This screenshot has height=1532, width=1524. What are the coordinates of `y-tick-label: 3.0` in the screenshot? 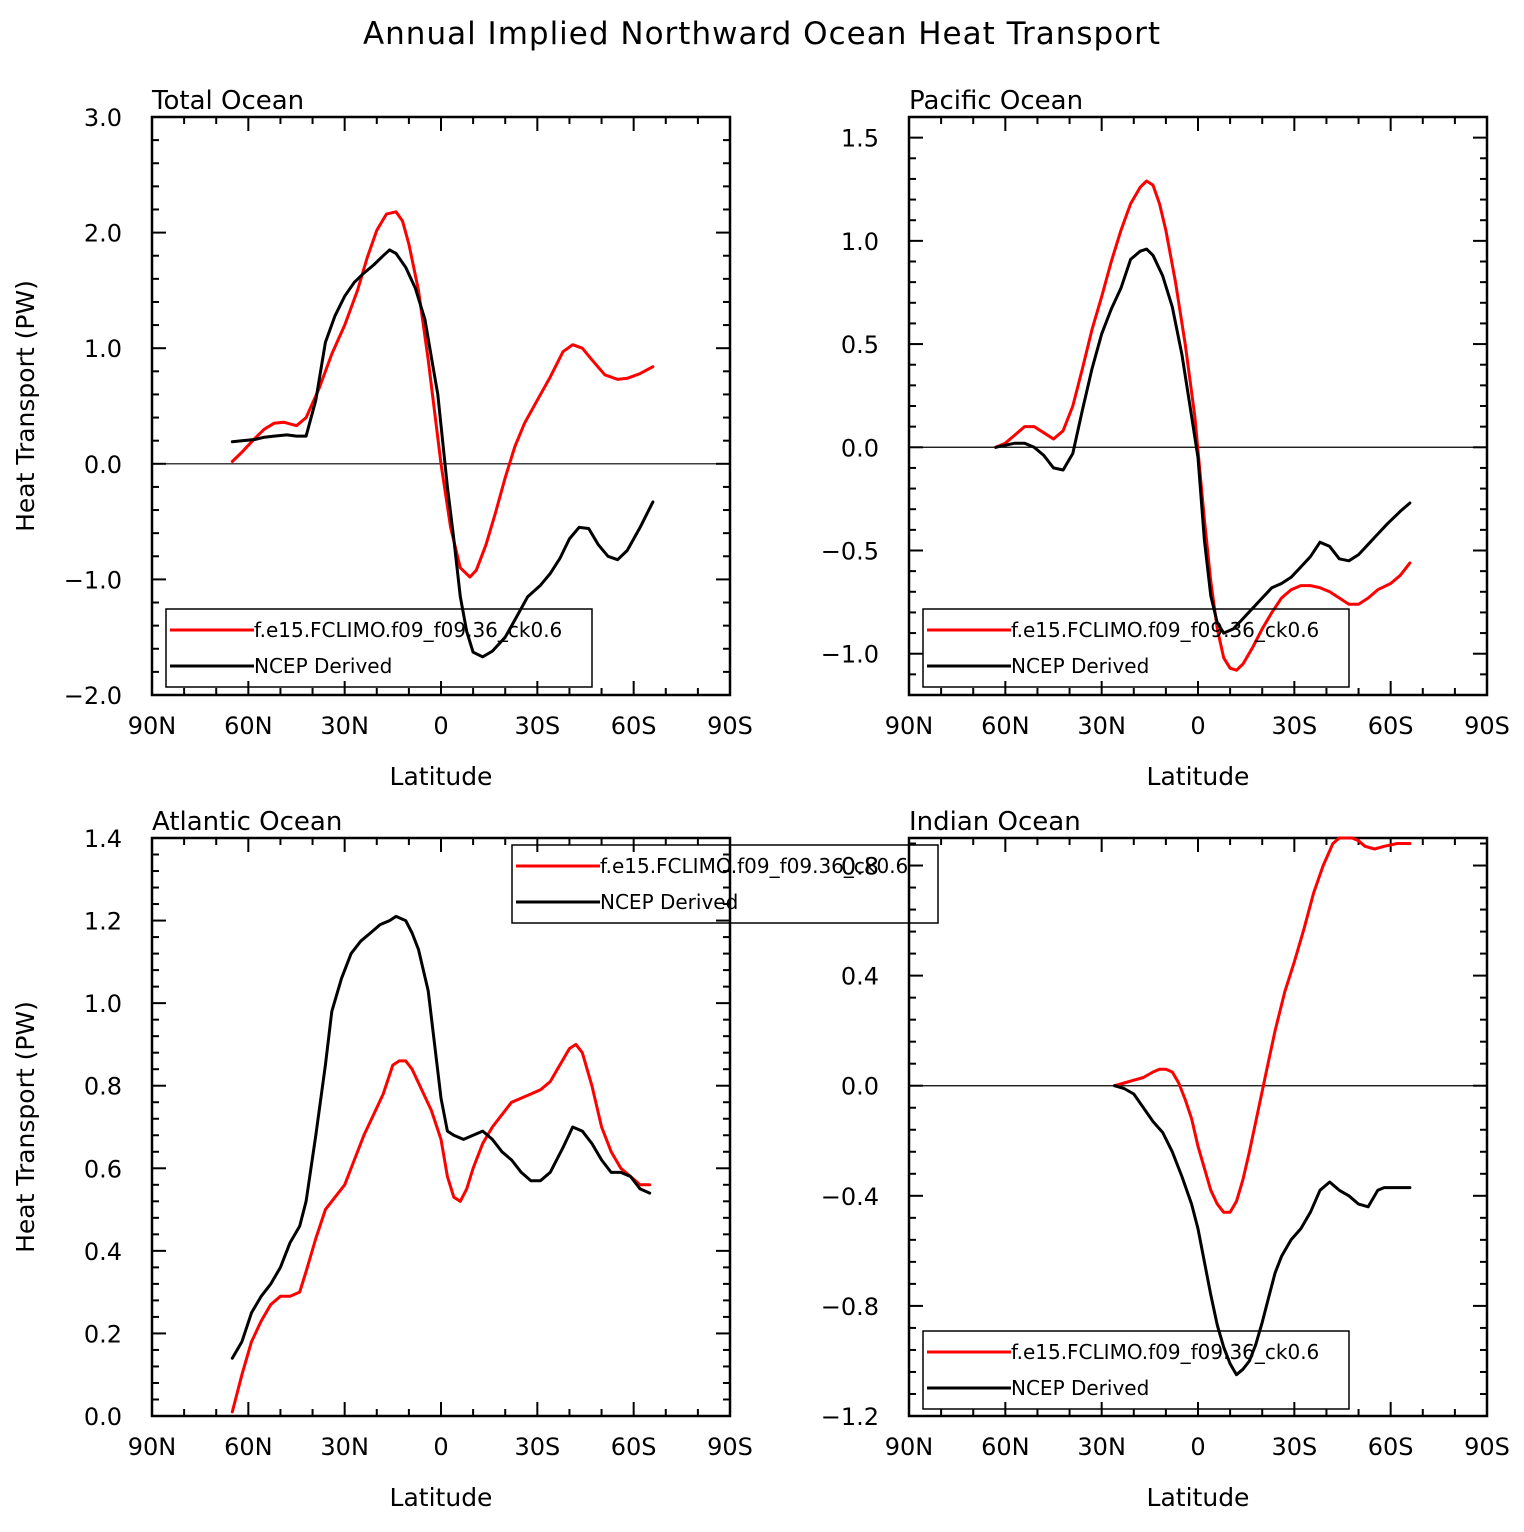 It's located at (103, 118).